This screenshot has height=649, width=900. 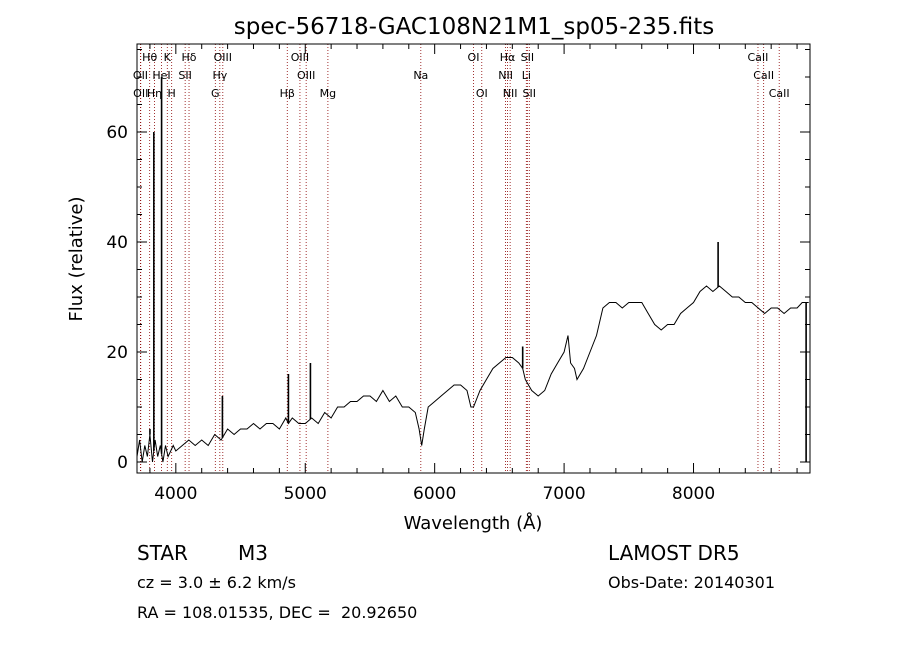 I want to click on line-label: Hγ, so click(x=219, y=75).